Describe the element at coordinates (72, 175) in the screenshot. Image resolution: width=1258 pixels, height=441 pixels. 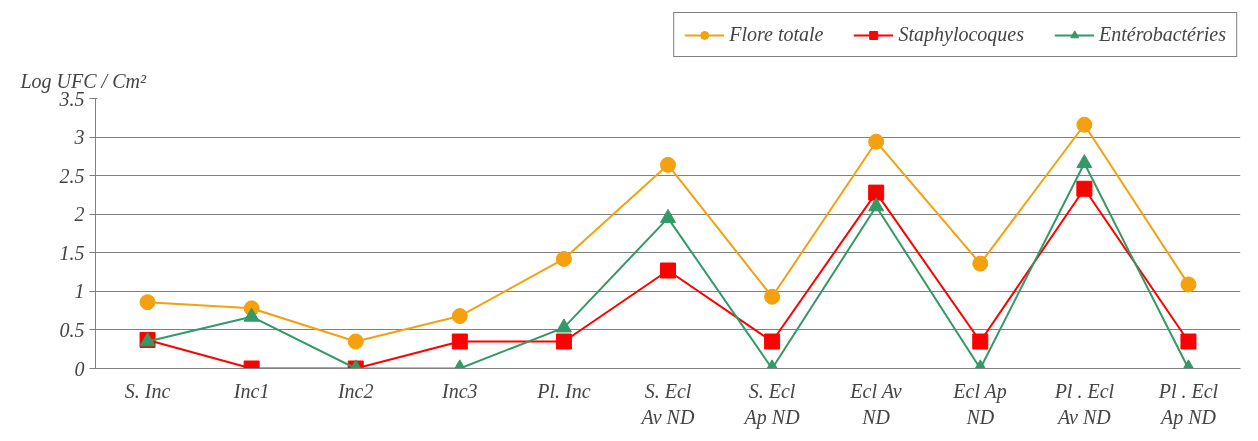
I see `y-tick-label: 2.5` at that location.